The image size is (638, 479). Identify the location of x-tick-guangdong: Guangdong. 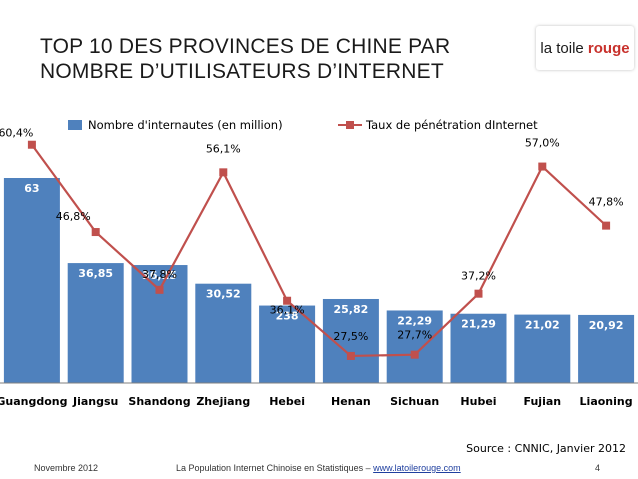
(33, 401).